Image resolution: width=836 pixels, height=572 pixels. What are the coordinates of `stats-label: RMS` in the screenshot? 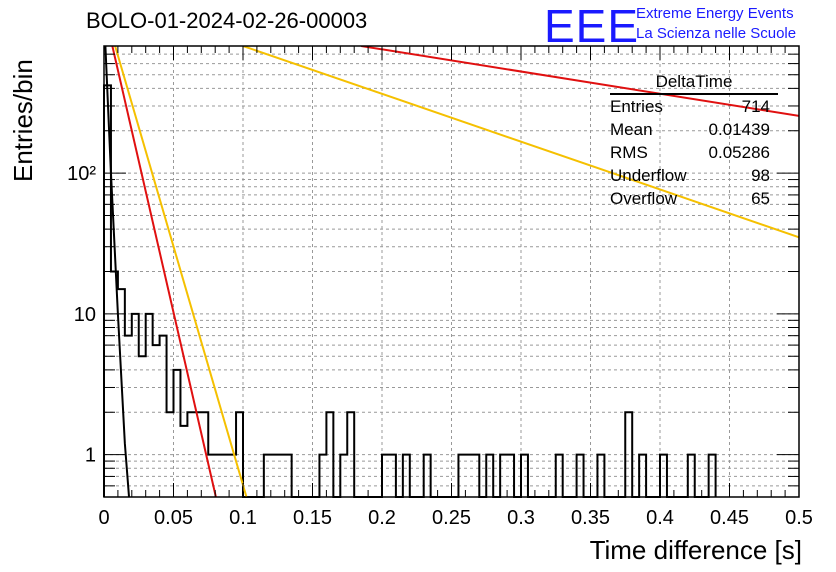 It's located at (629, 152).